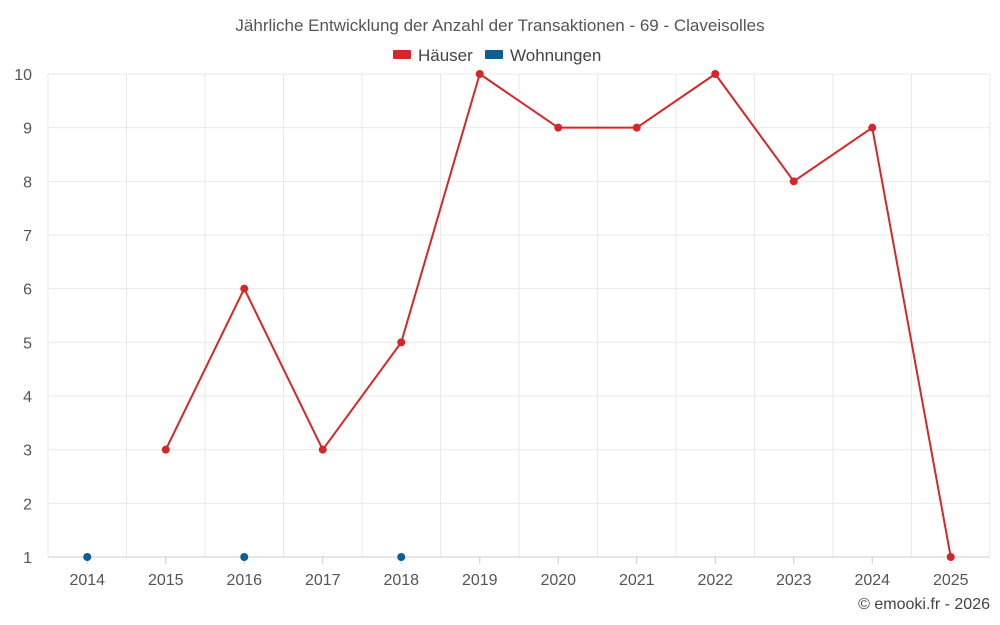  Describe the element at coordinates (951, 580) in the screenshot. I see `x-tick-label: 2025` at that location.